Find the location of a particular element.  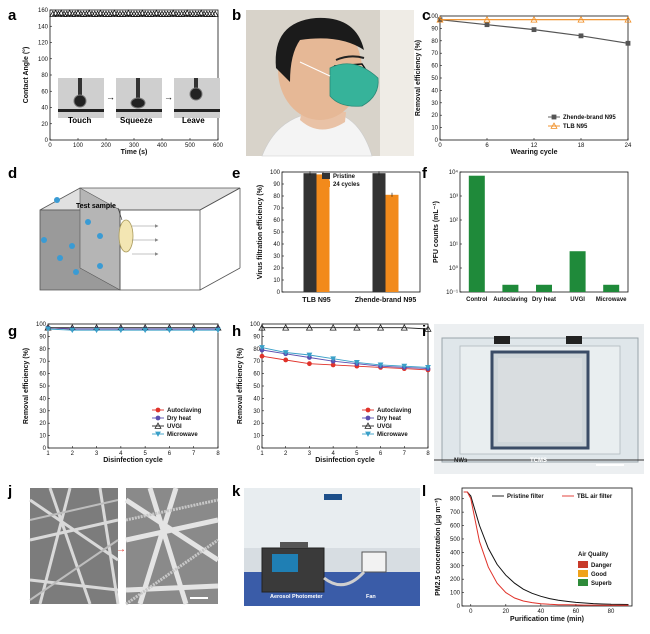

y-tick-label: 90 is located at coordinates (256, 337).